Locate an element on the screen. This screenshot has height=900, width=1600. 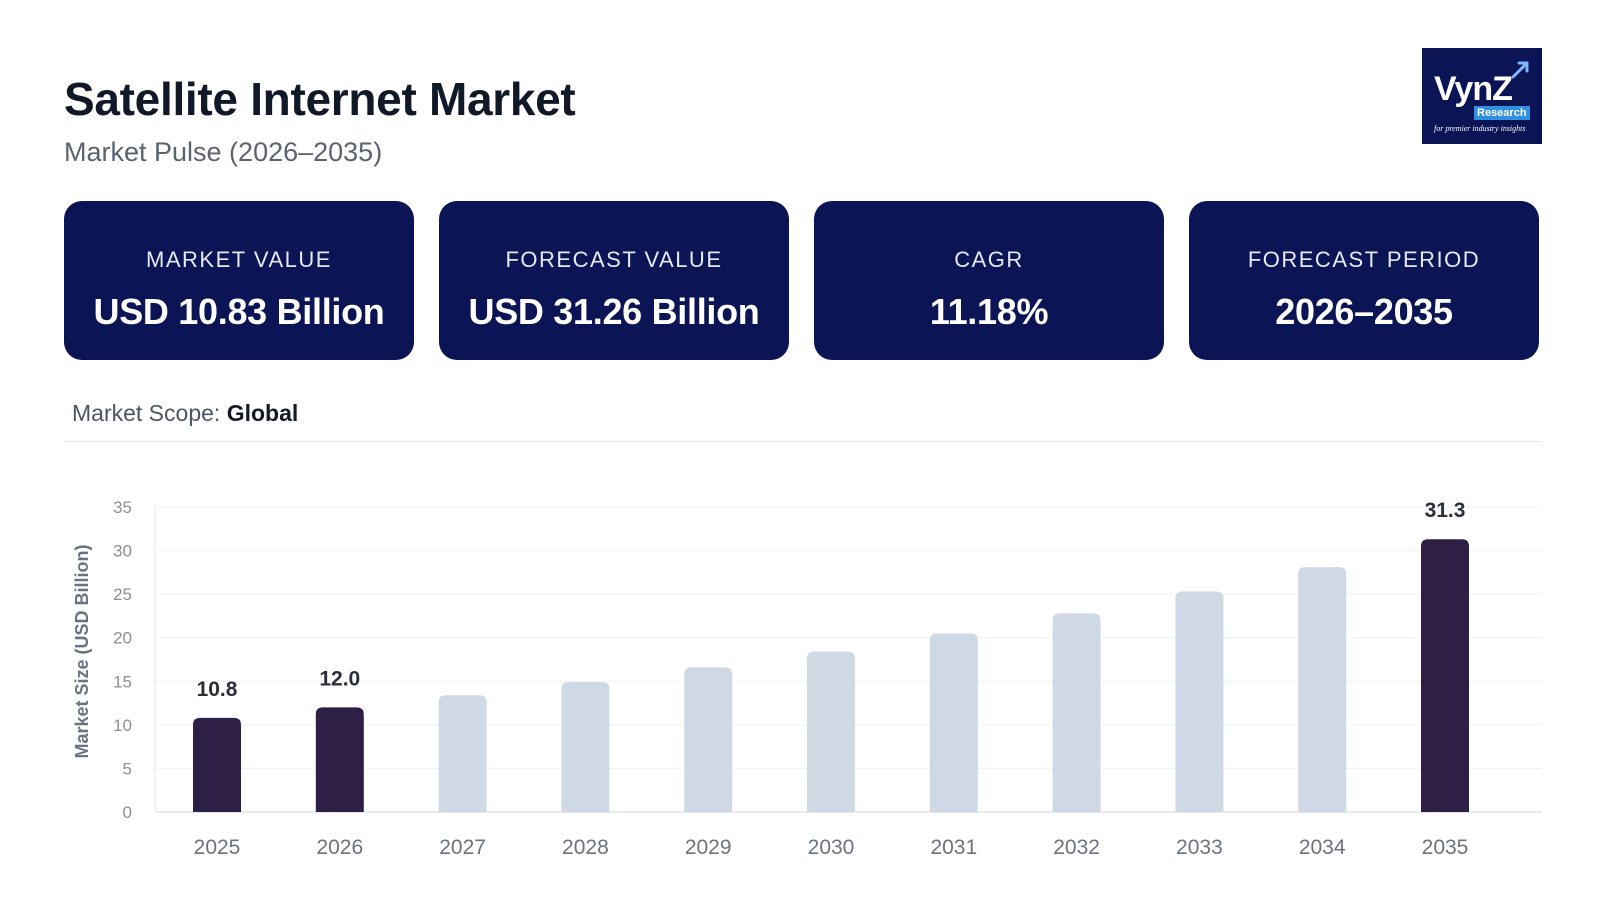
x-tick-label: 2028 is located at coordinates (585, 847).